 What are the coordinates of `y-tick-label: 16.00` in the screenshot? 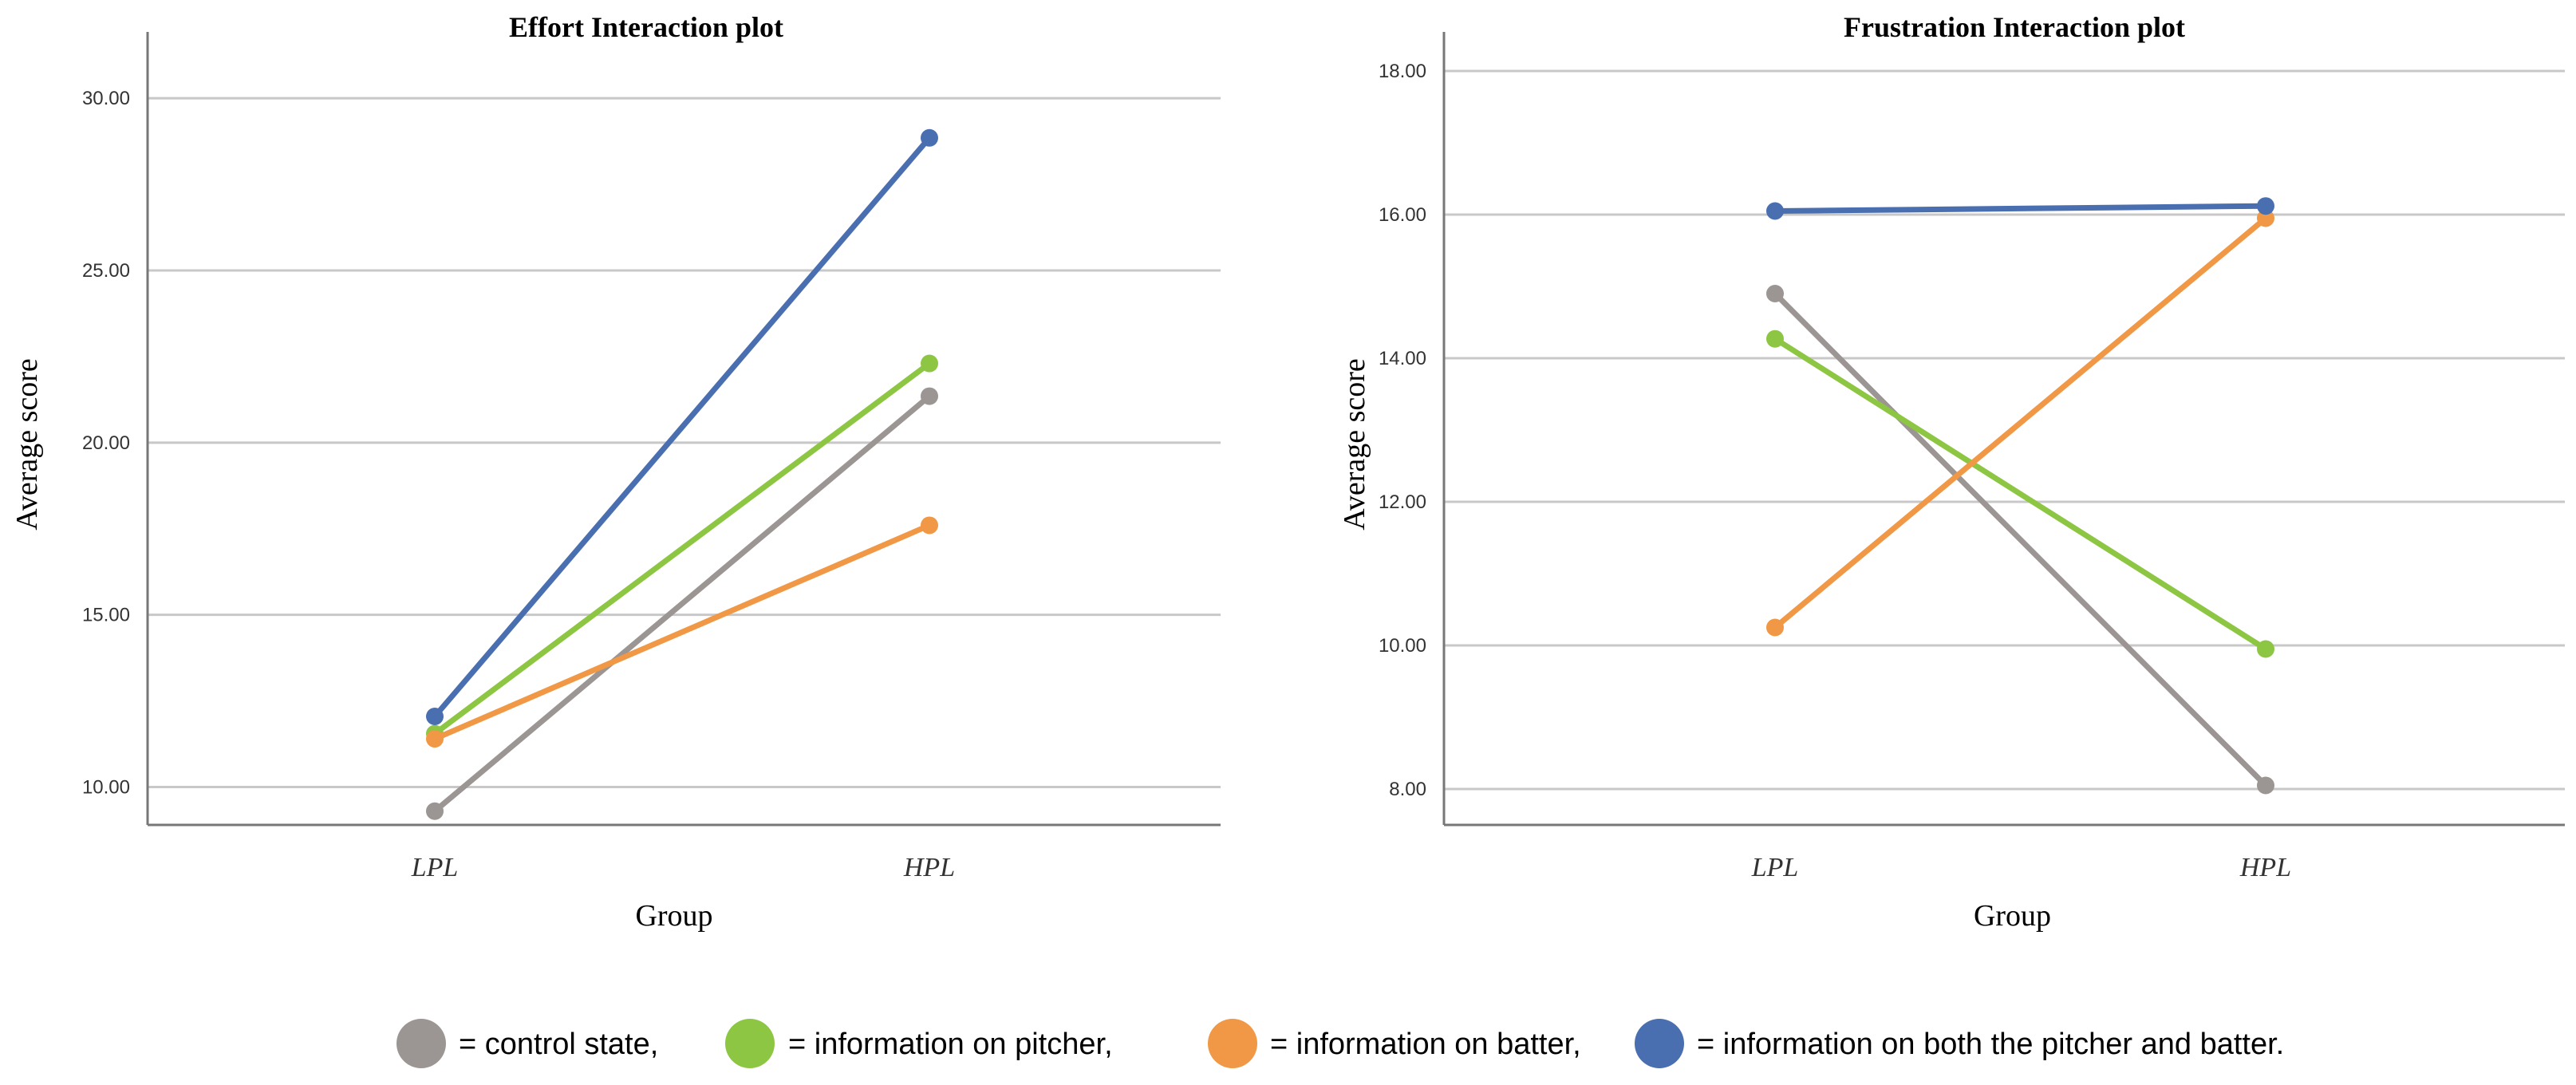 It's located at (1402, 215).